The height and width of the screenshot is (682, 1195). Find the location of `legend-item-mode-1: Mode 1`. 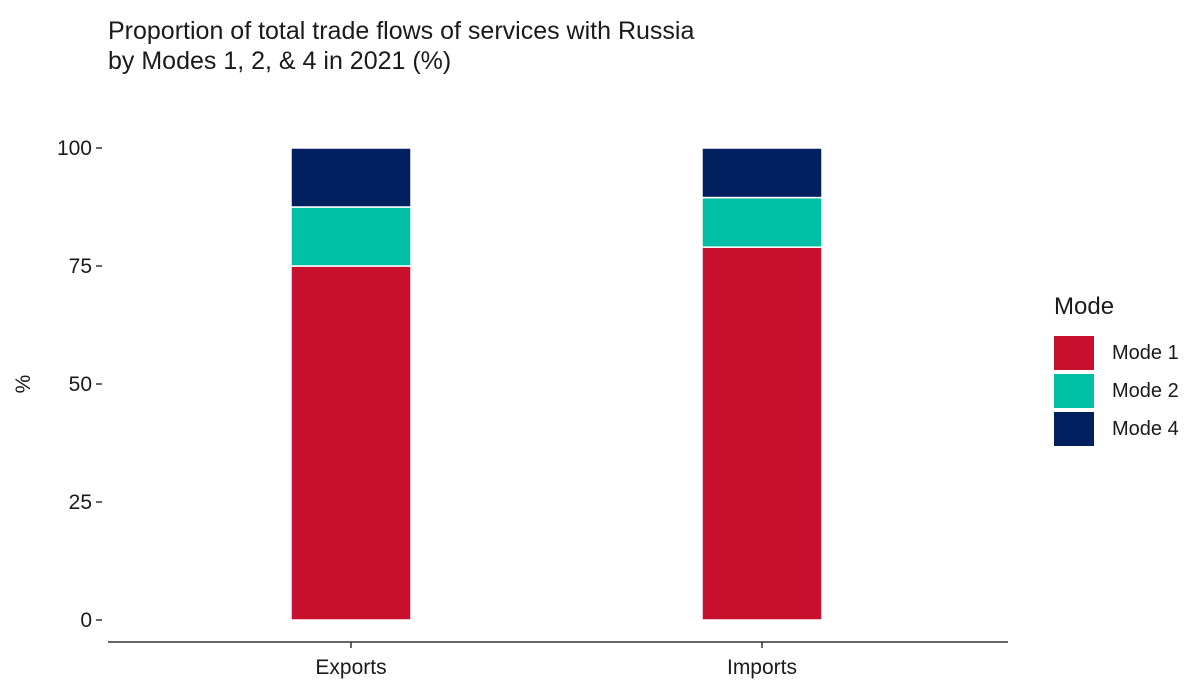

legend-item-mode-1: Mode 1 is located at coordinates (1116, 353).